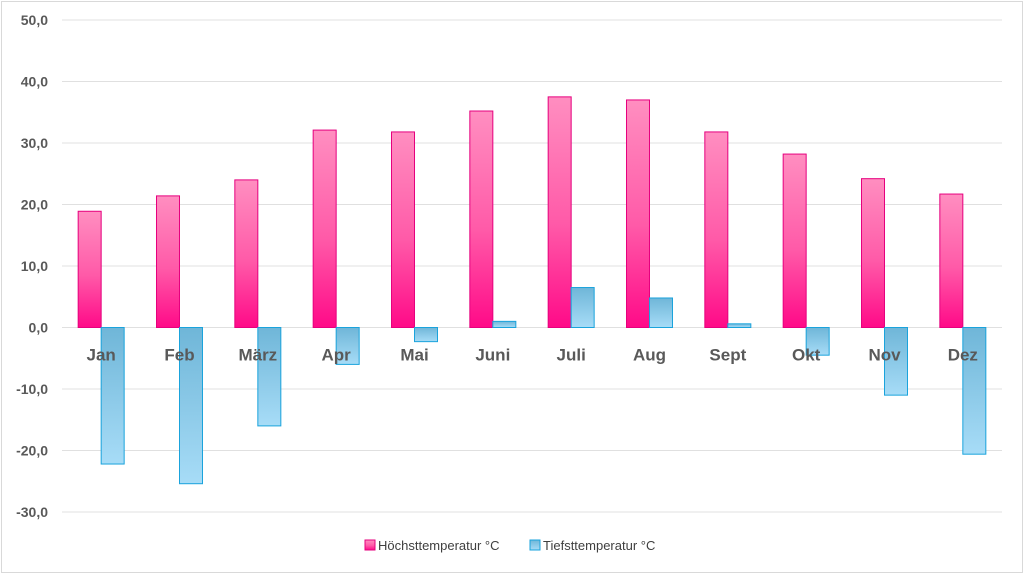  Describe the element at coordinates (439, 545) in the screenshot. I see `legend-label-high: Höchsttemperatur °C` at that location.